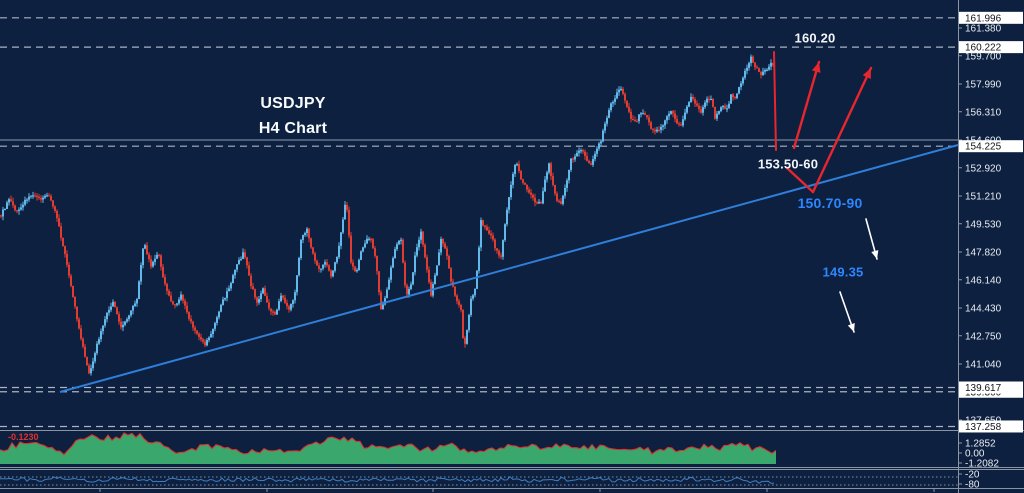  What do you see at coordinates (983, 29) in the screenshot?
I see `price-tick-label: 161.380` at bounding box center [983, 29].